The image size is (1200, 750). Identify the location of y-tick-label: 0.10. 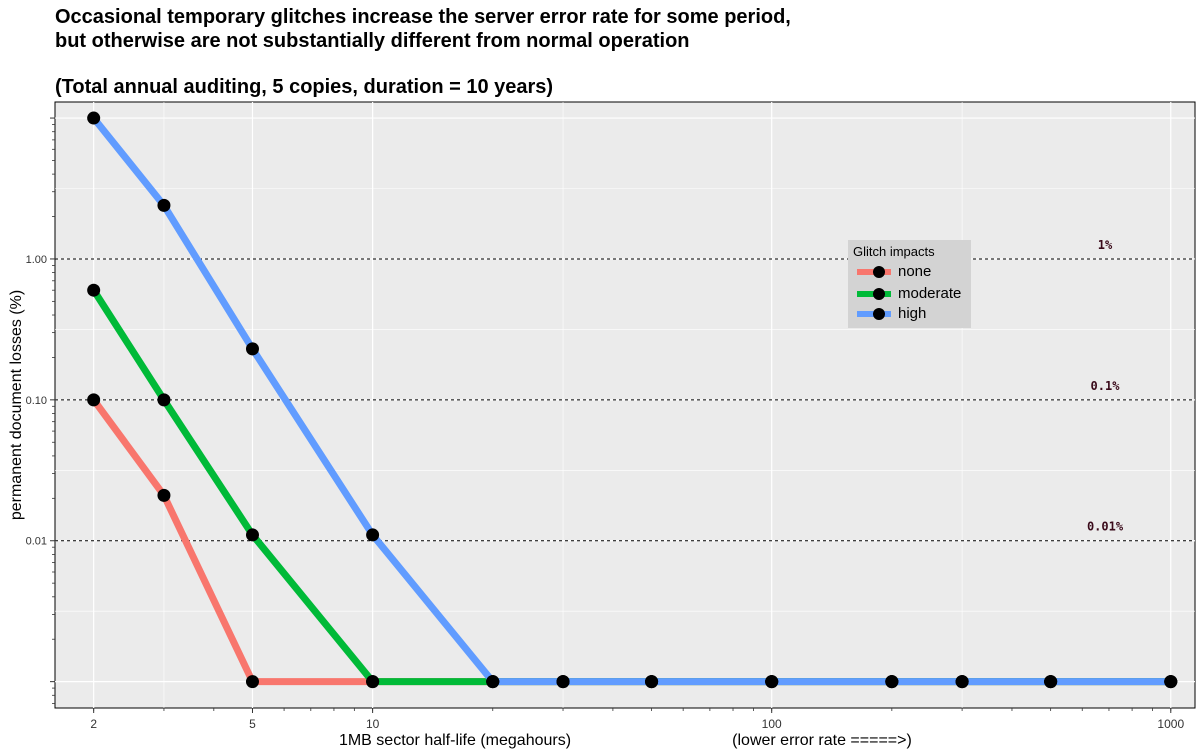
(36, 401).